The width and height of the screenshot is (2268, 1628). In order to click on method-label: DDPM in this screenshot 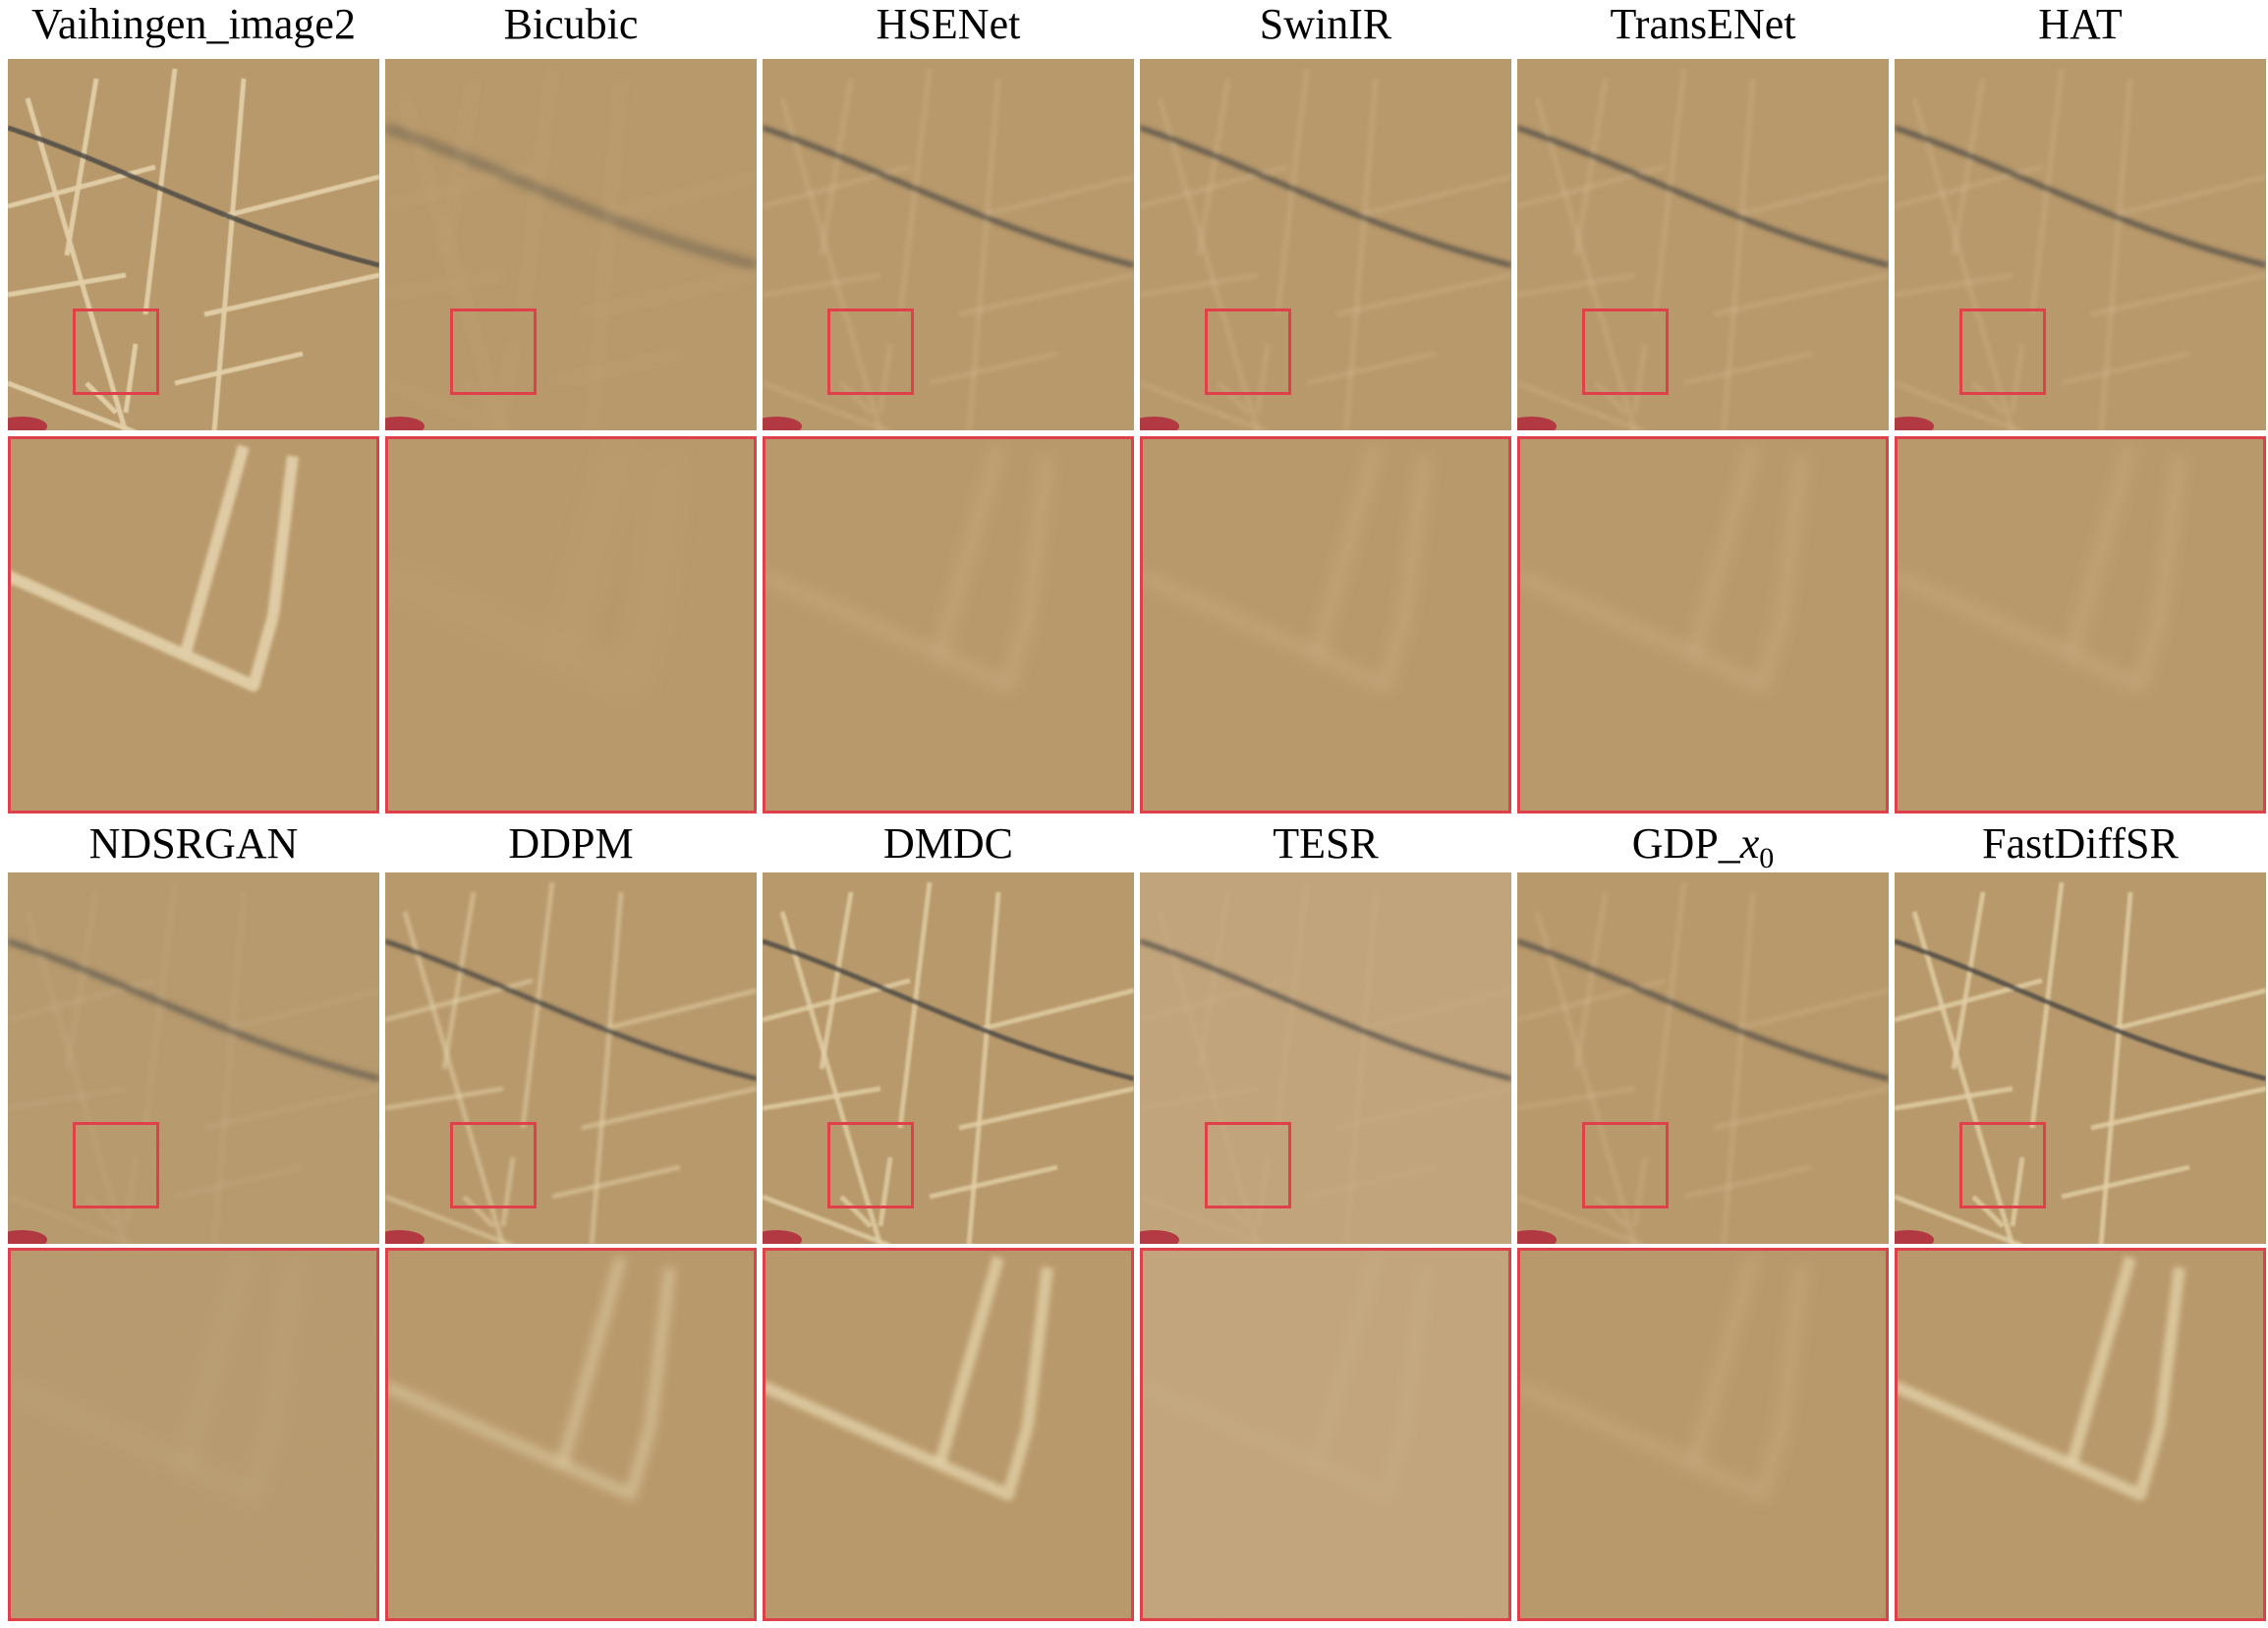, I will do `click(571, 843)`.